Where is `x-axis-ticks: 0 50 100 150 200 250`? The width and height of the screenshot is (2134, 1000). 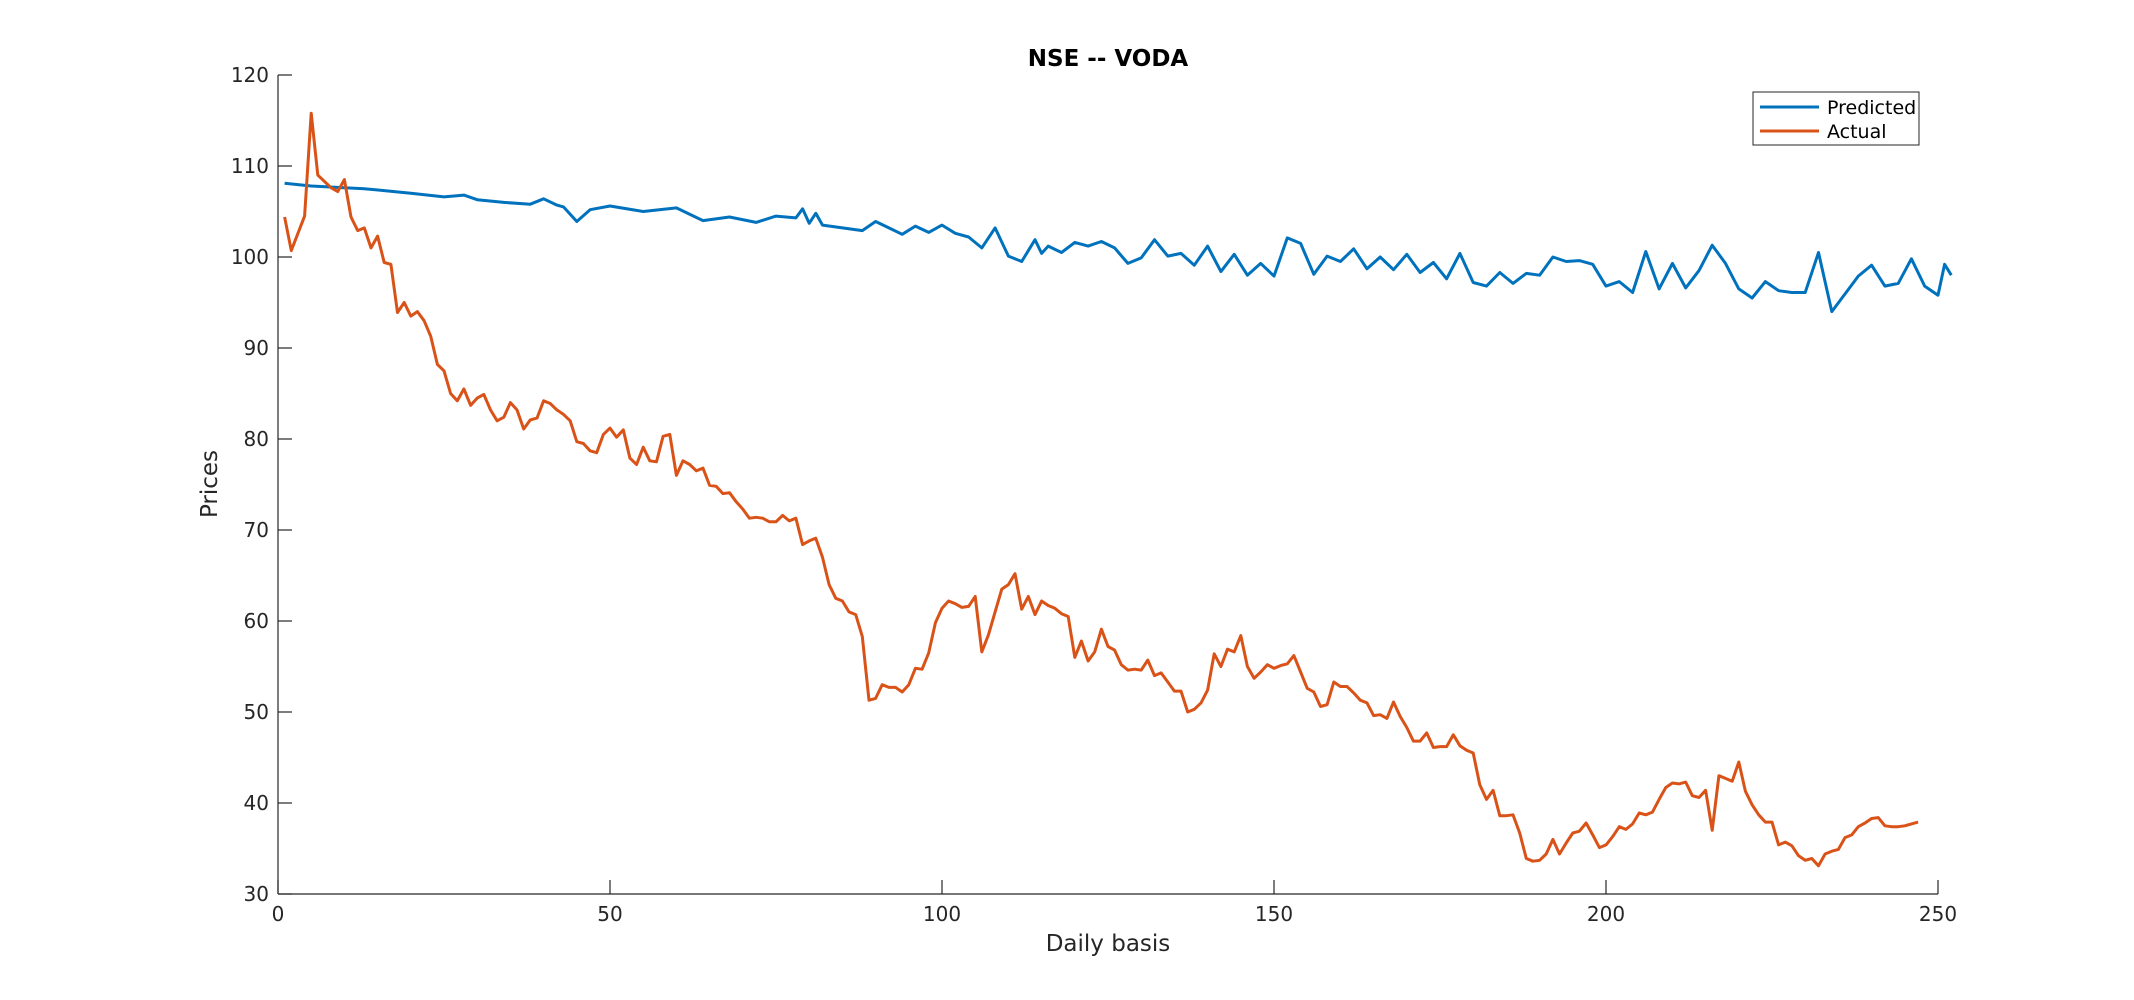 x-axis-ticks: 0 50 100 150 200 250 is located at coordinates (1114, 903).